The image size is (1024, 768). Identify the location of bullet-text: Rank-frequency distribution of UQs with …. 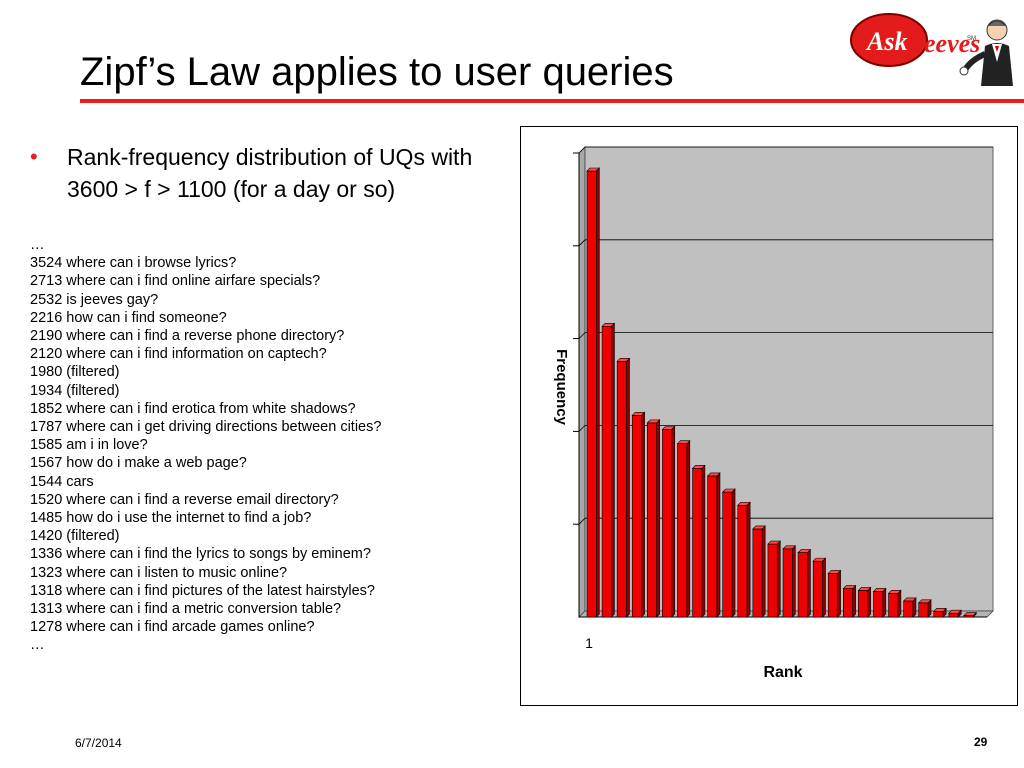
(270, 173).